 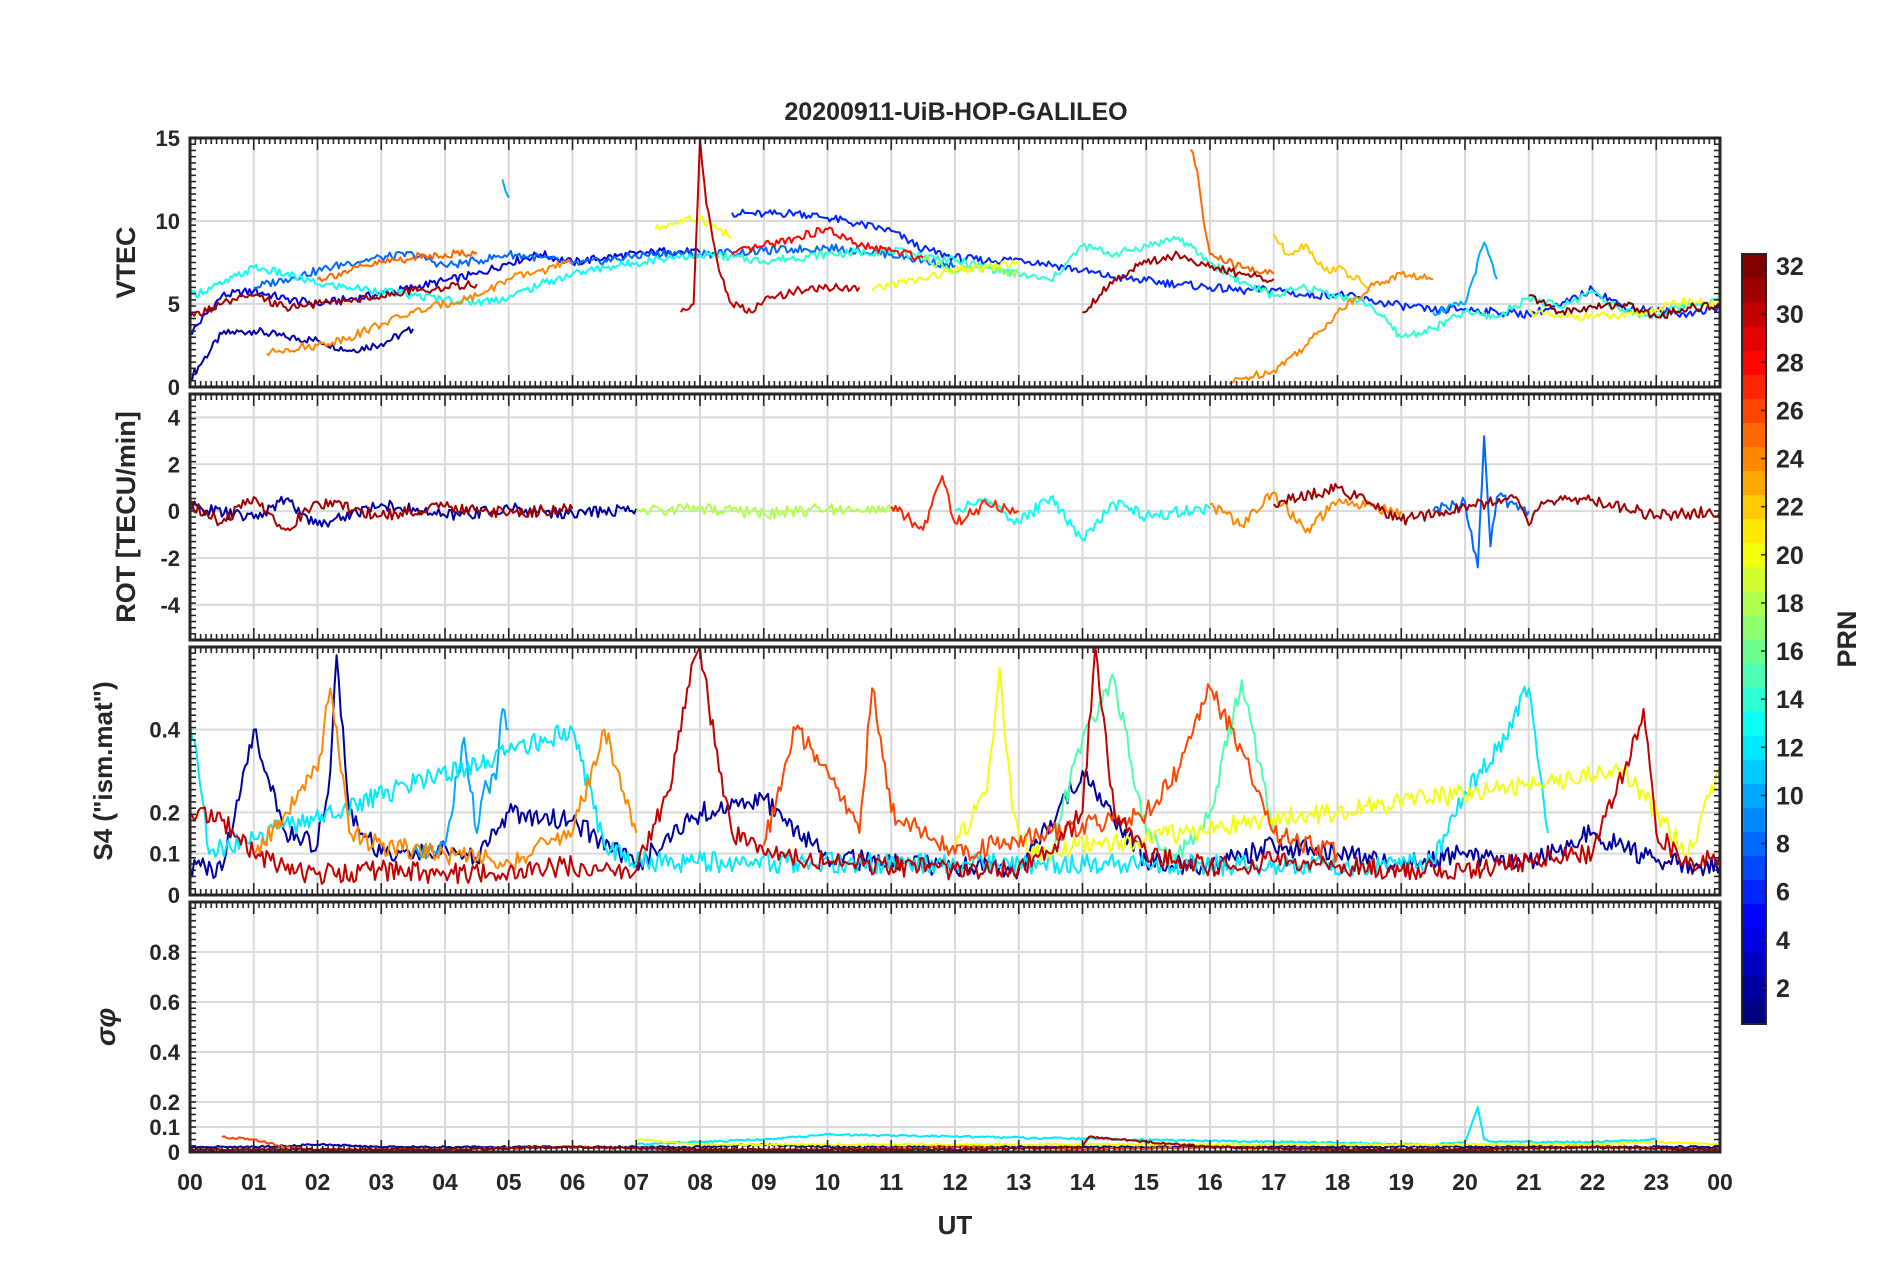 I want to click on colorbar-tick-label: 2, so click(x=1783, y=989).